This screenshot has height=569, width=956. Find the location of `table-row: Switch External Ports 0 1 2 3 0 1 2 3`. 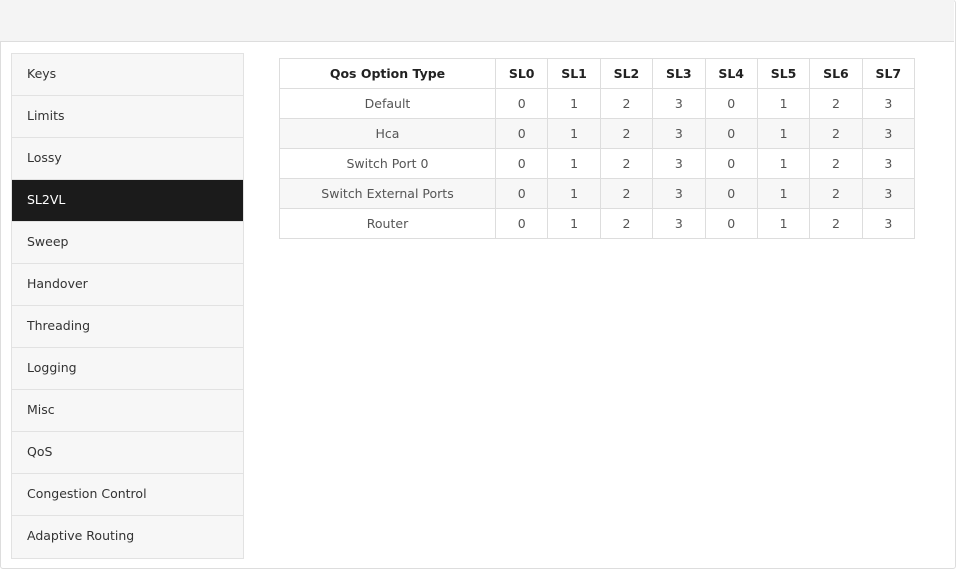

table-row: Switch External Ports 0 1 2 3 0 1 2 3 is located at coordinates (597, 193).